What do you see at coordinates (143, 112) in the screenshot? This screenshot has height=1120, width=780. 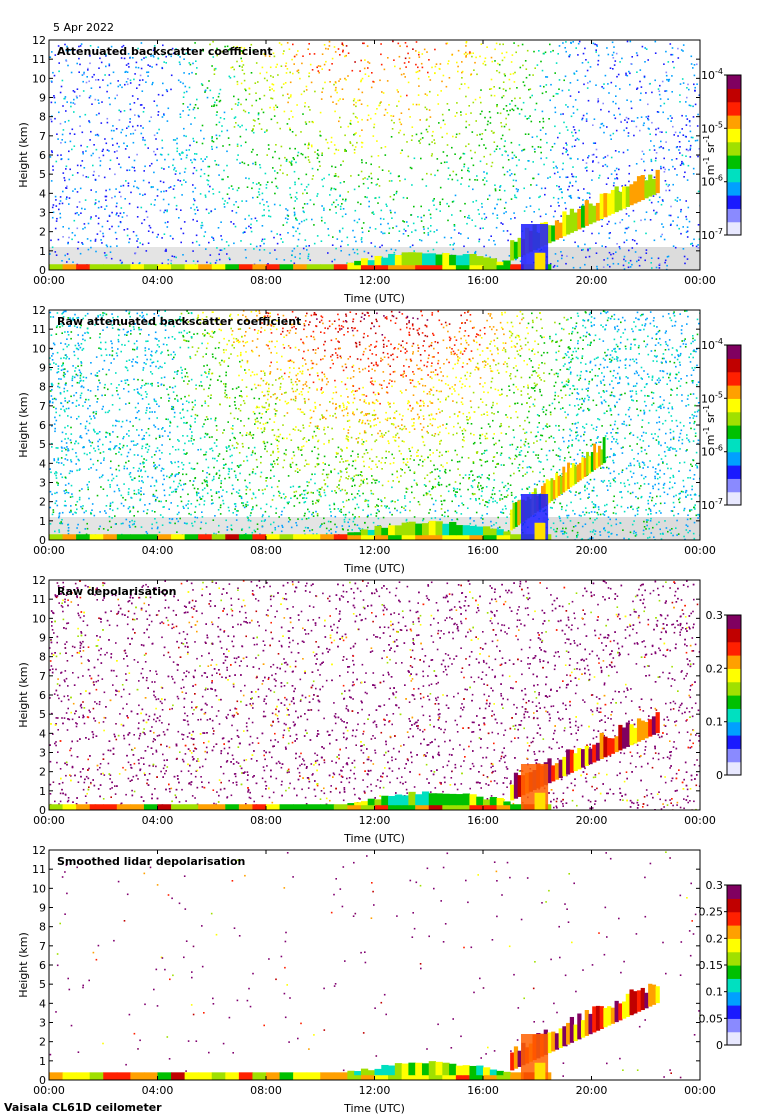 I see `speckle-1962` at bounding box center [143, 112].